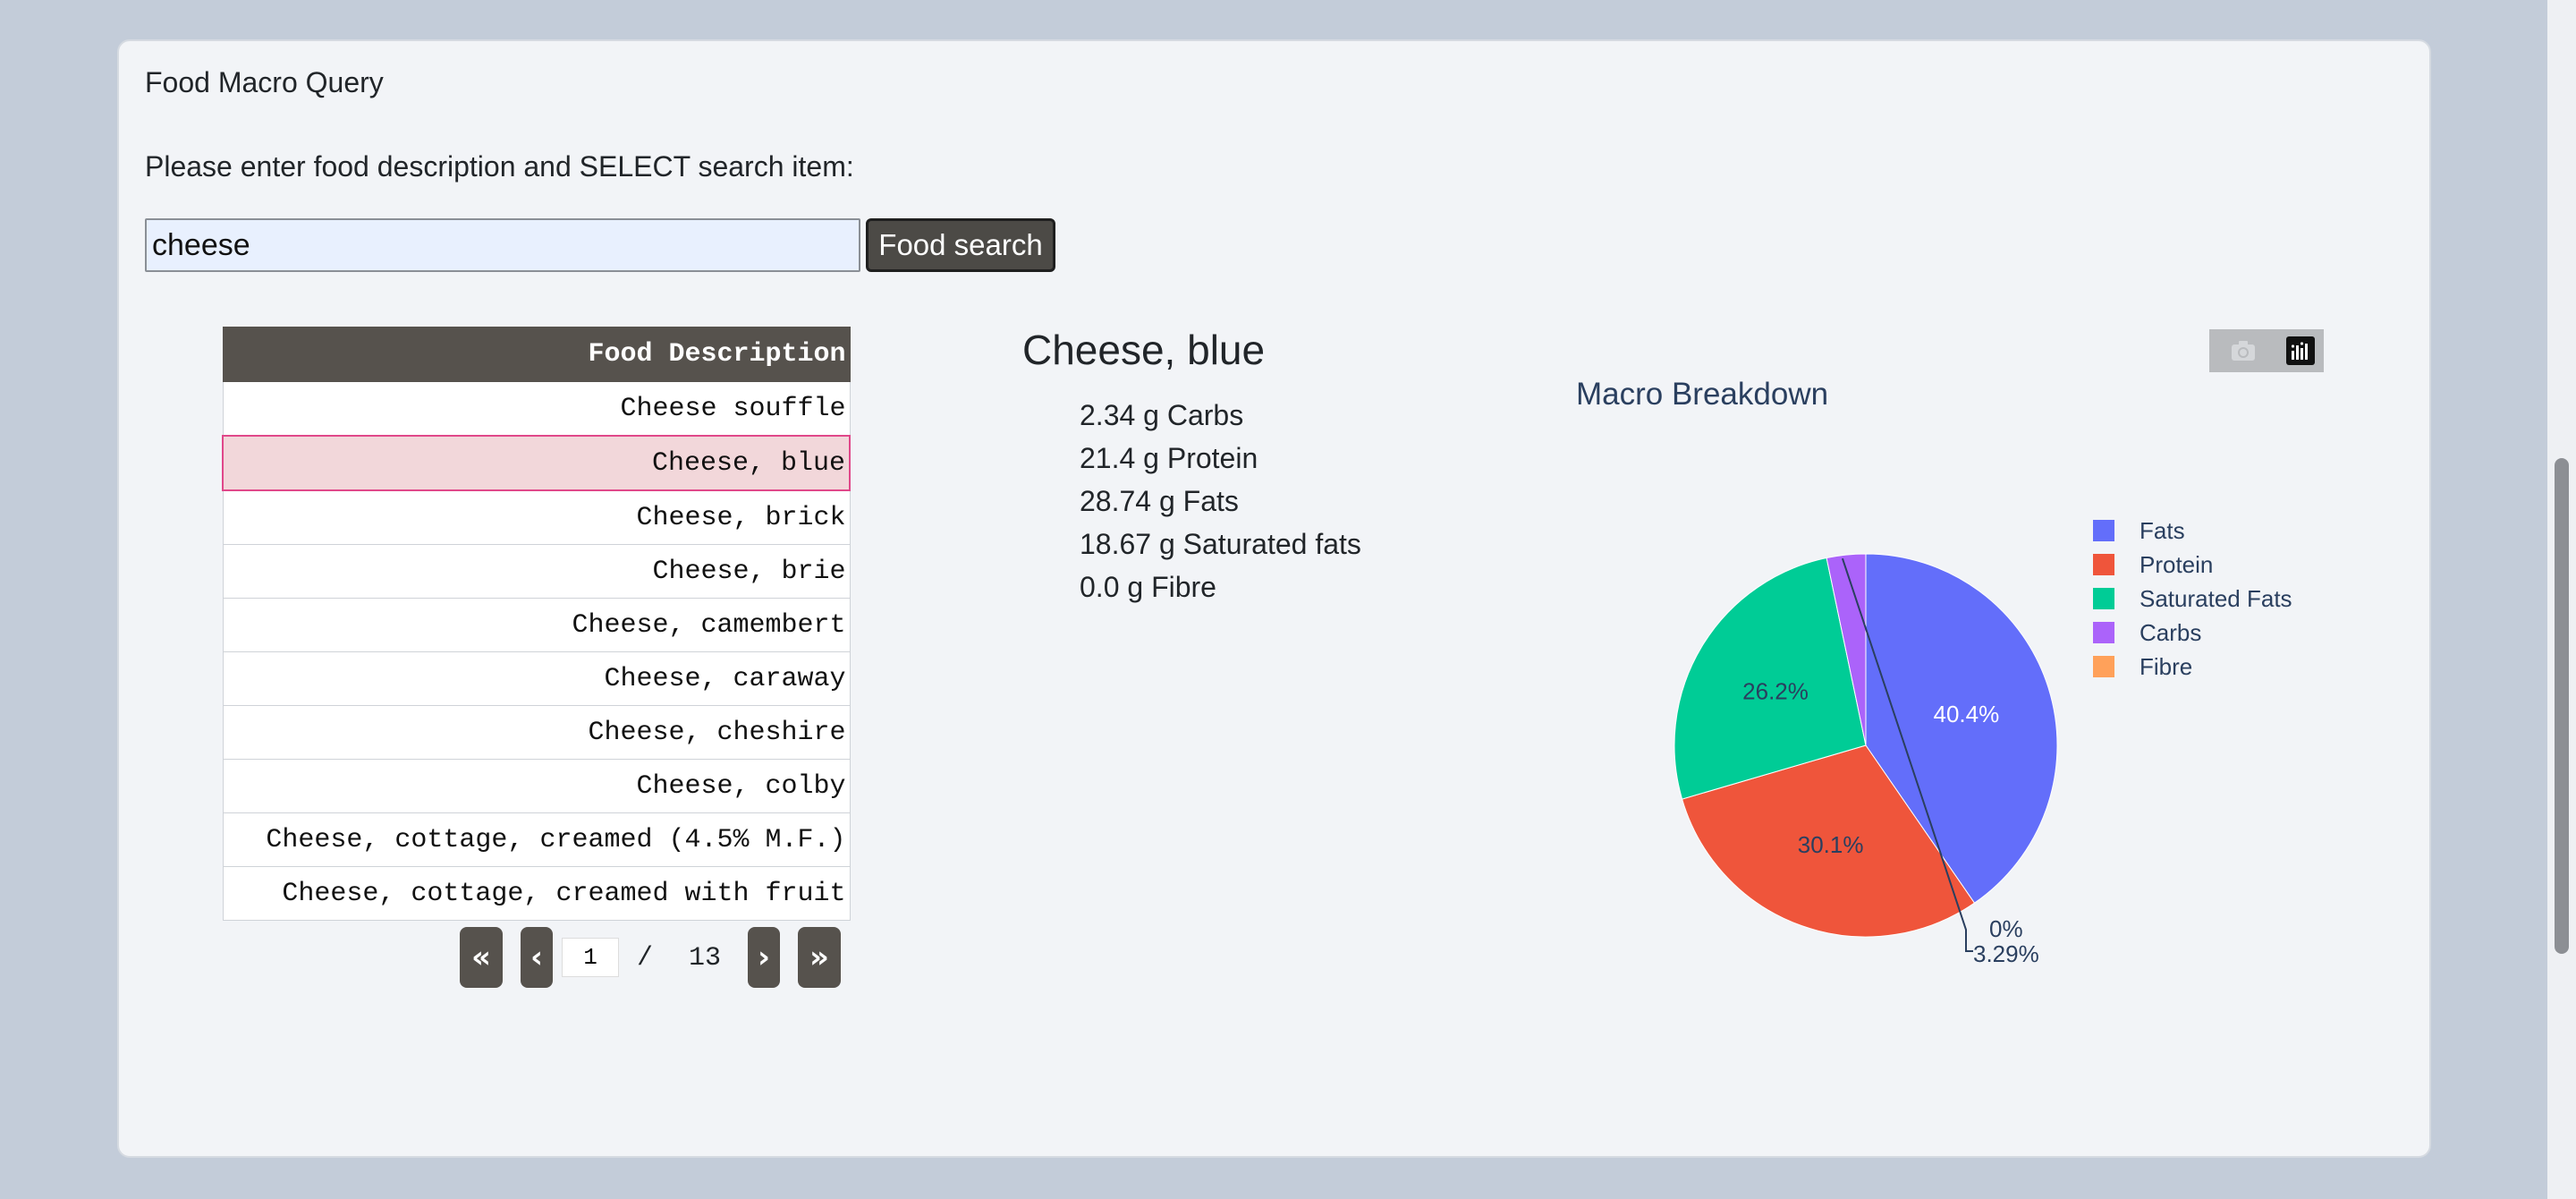  Describe the element at coordinates (1775, 691) in the screenshot. I see `pie-percent-label: 26.2%` at that location.